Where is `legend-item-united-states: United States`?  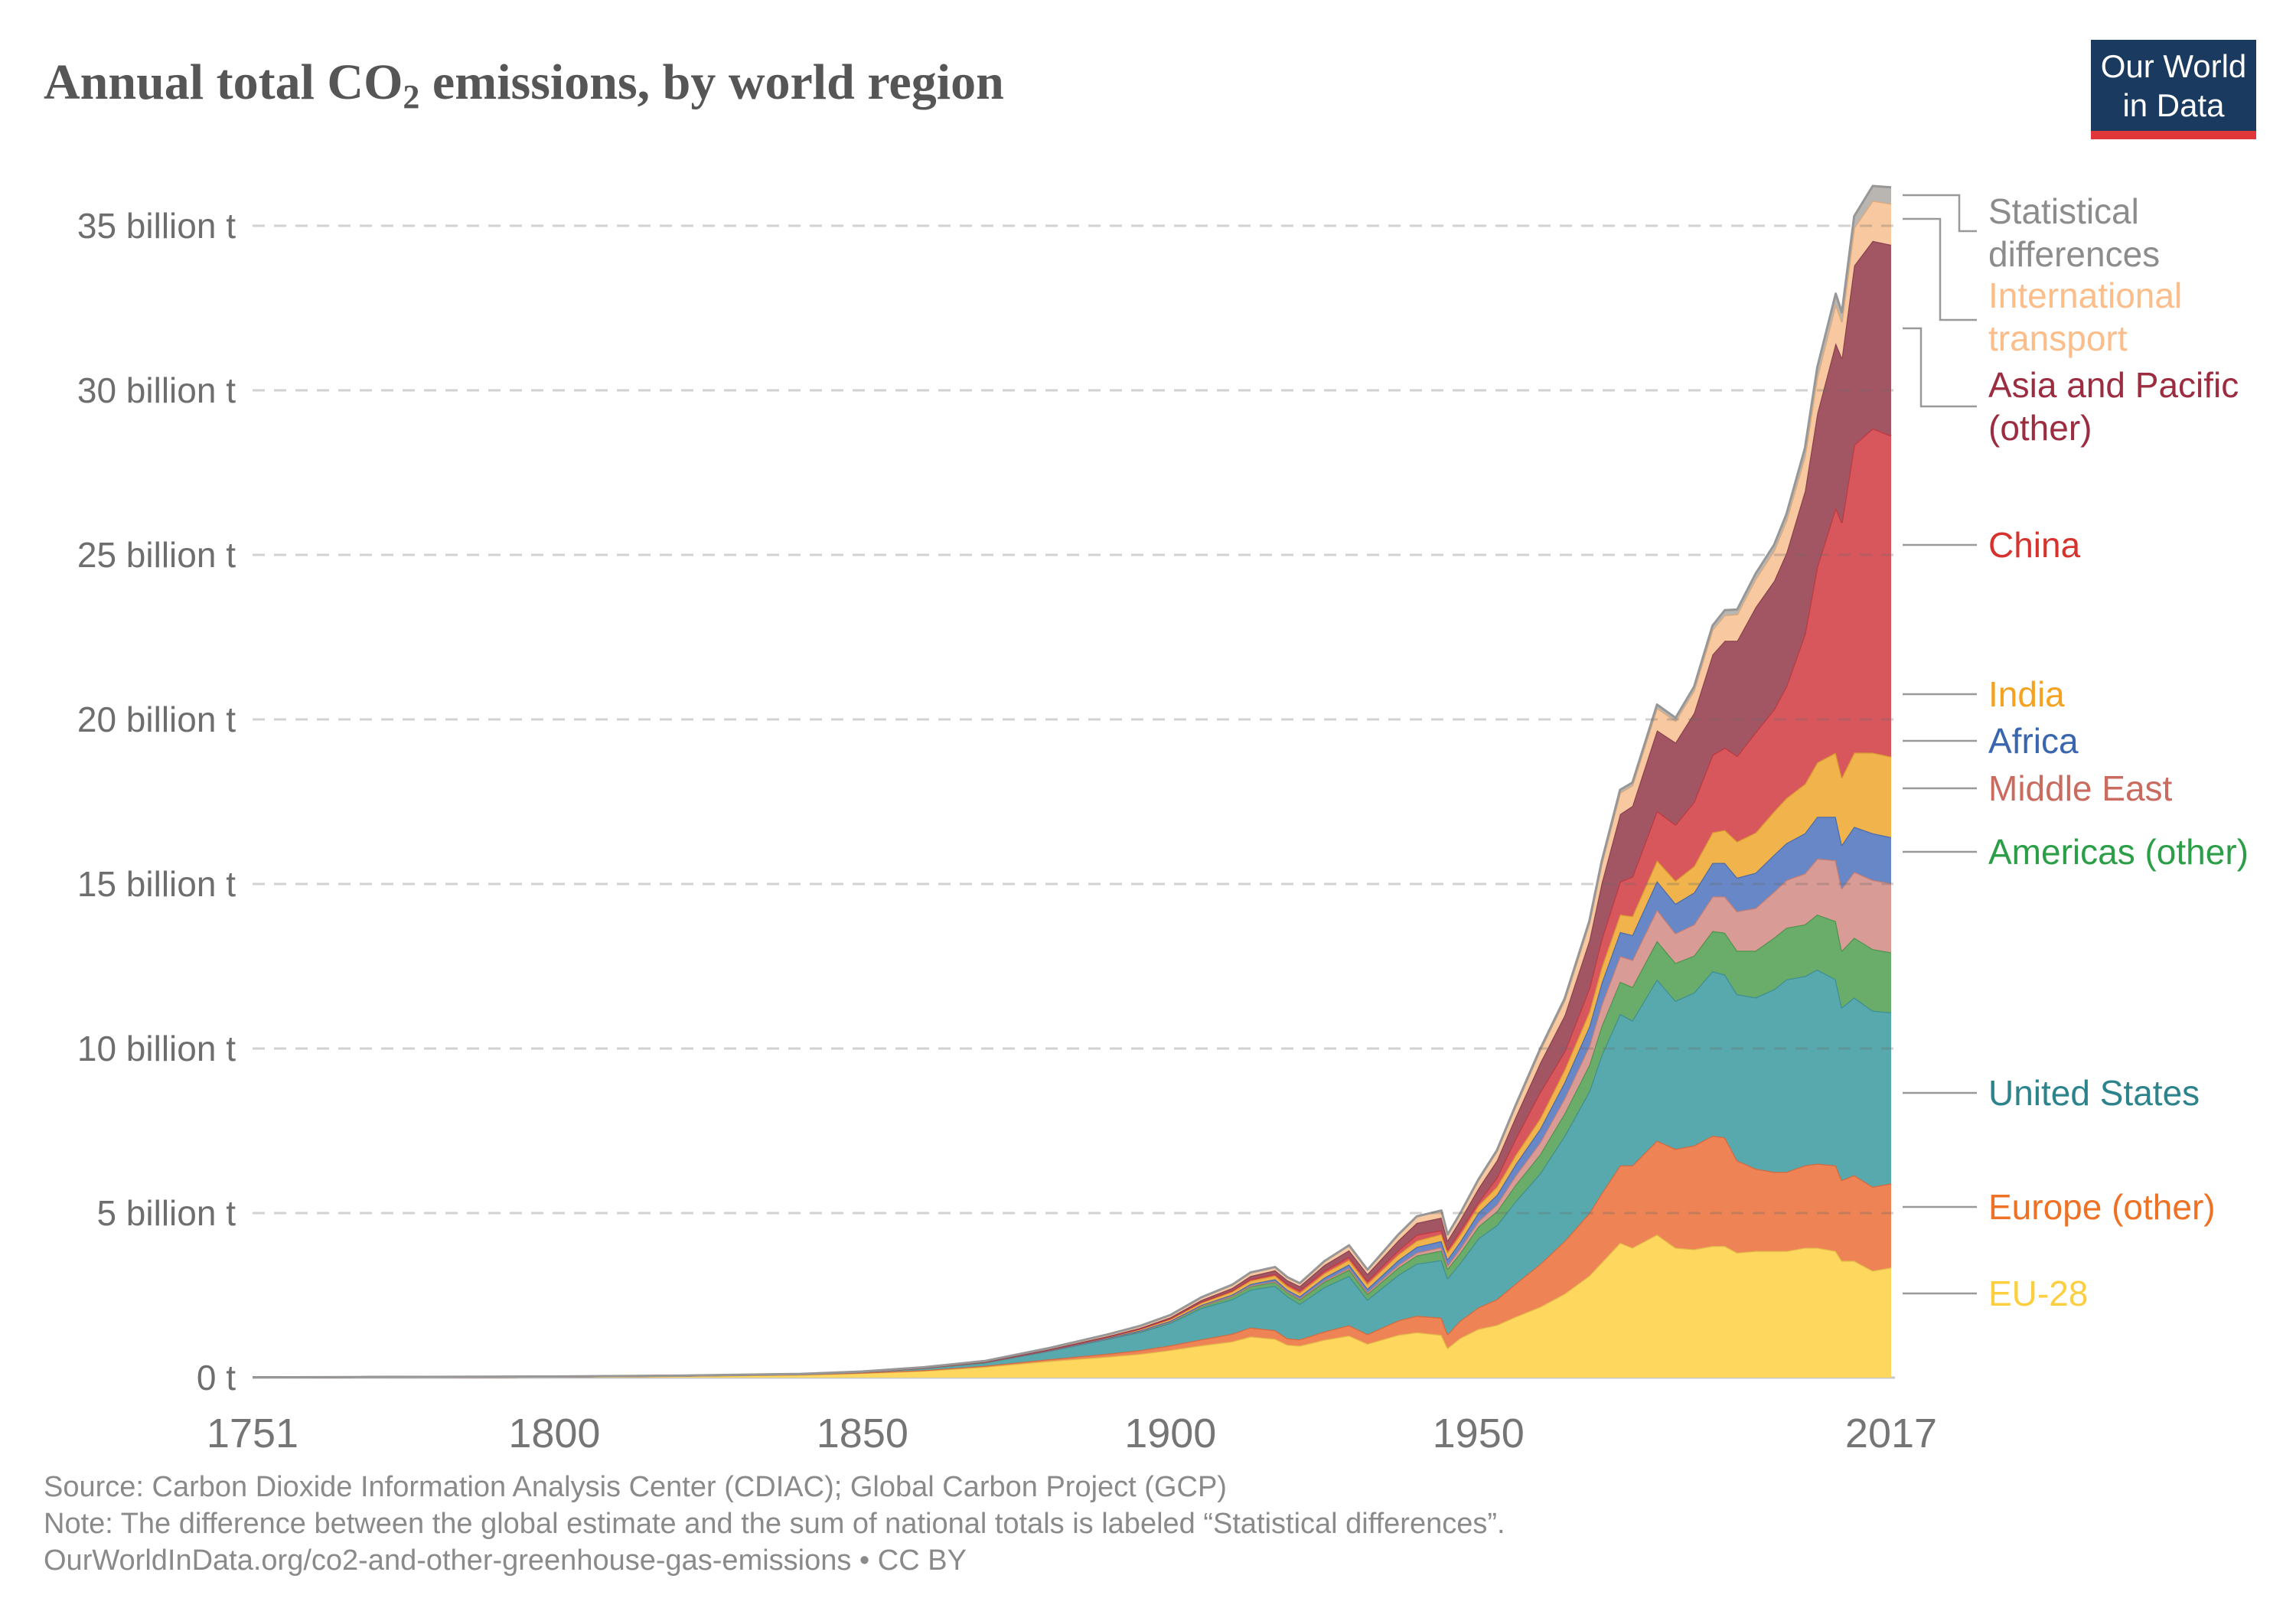
legend-item-united-states: United States is located at coordinates (2094, 1092).